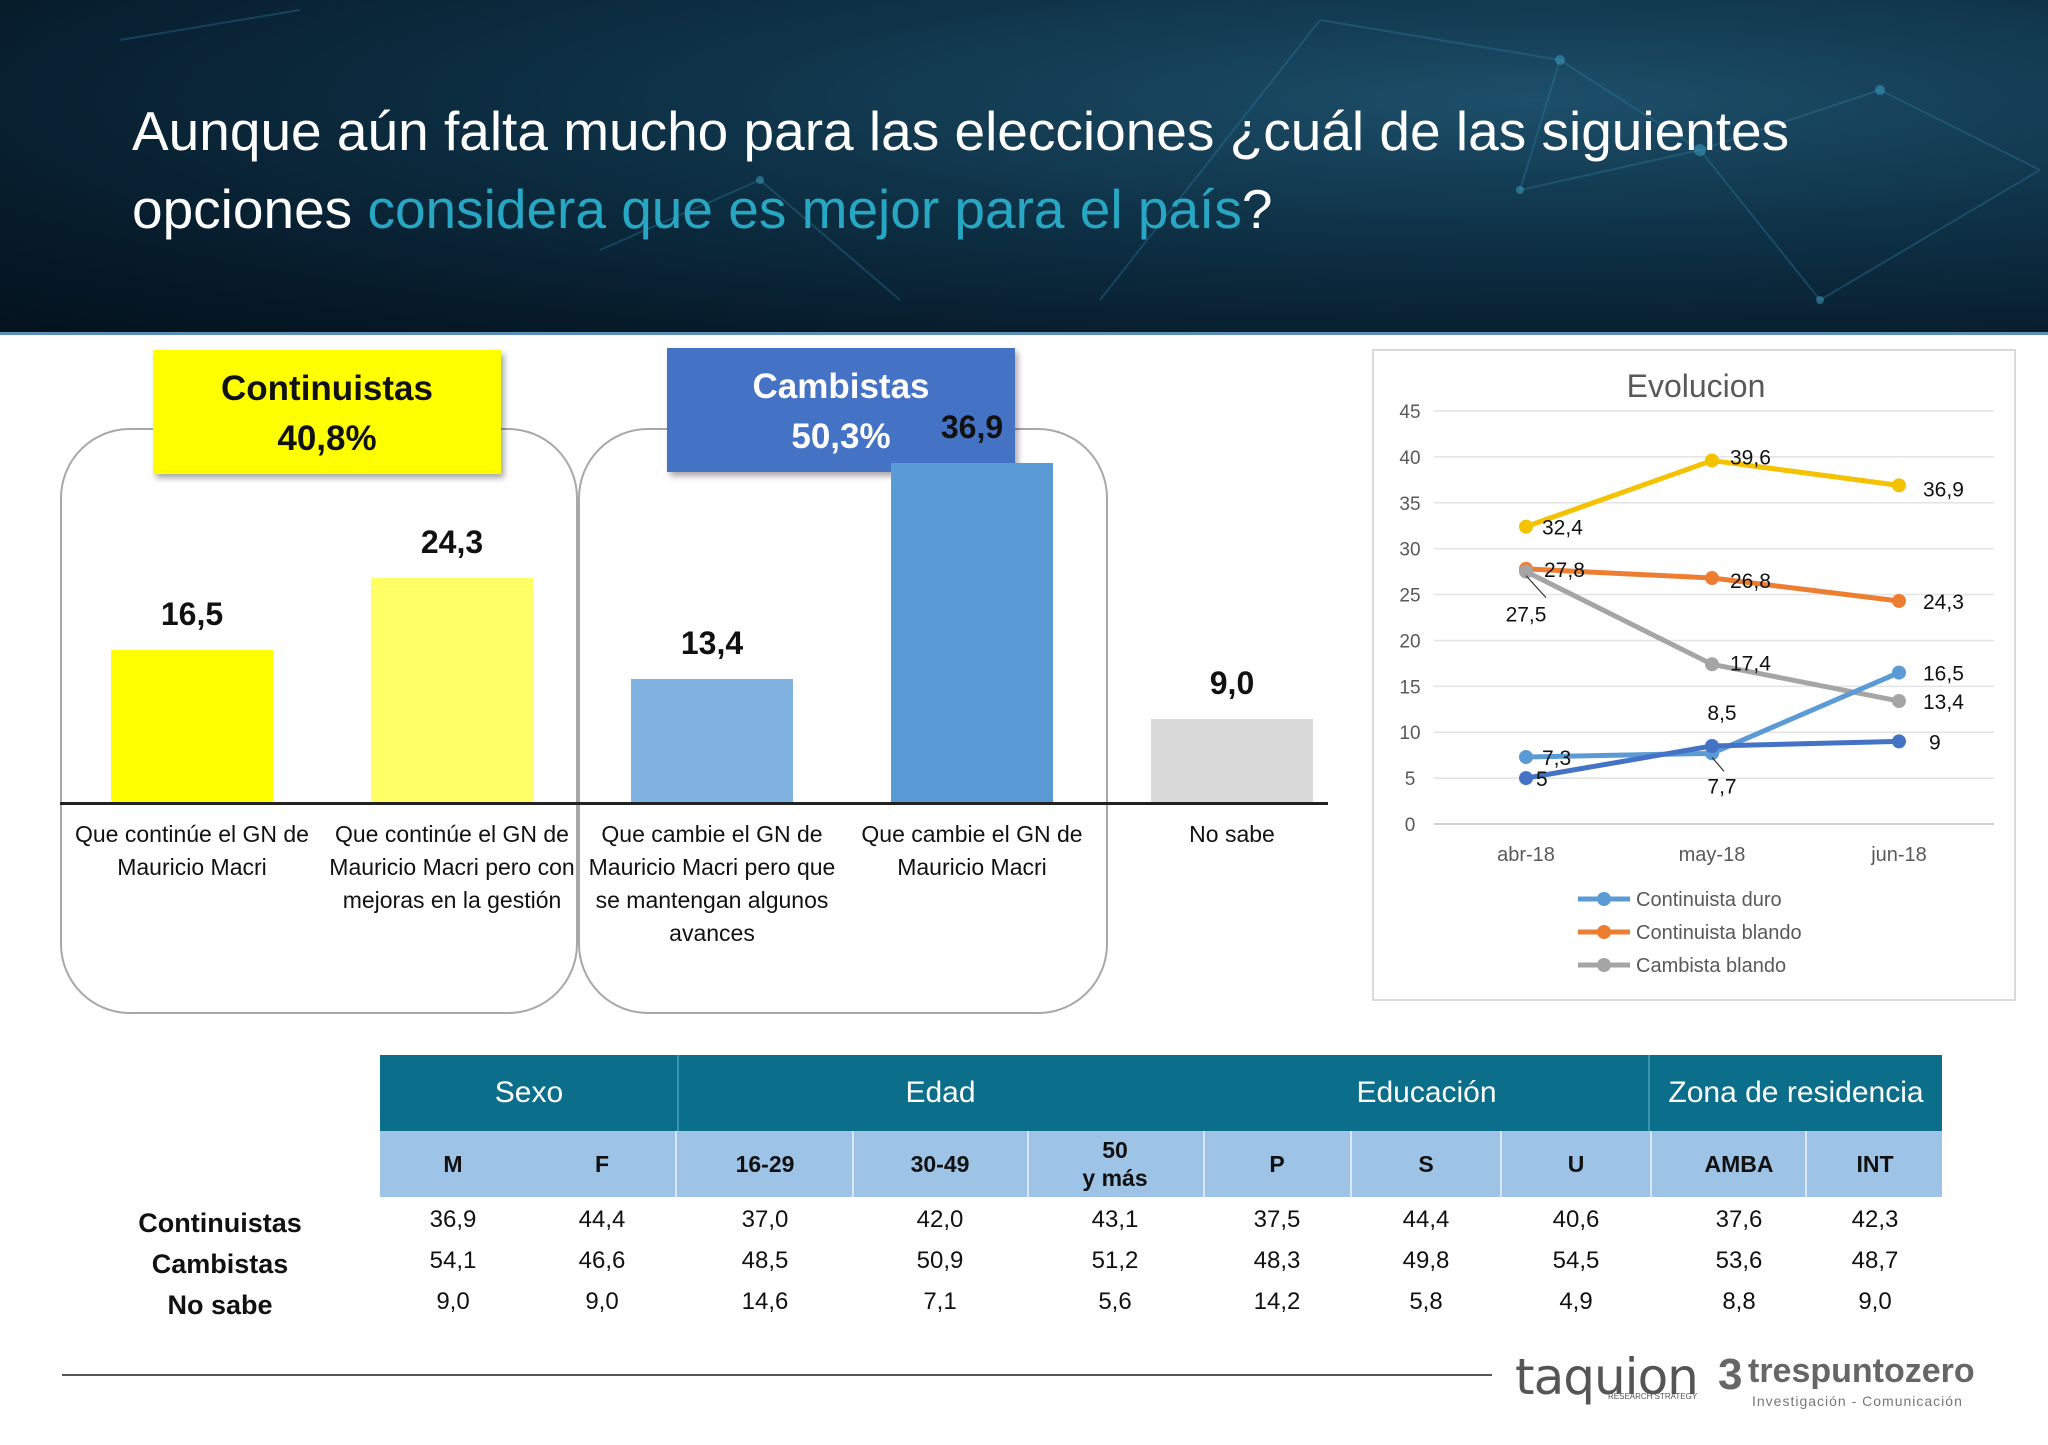  What do you see at coordinates (453, 1219) in the screenshot?
I see `table-cell: 36,9` at bounding box center [453, 1219].